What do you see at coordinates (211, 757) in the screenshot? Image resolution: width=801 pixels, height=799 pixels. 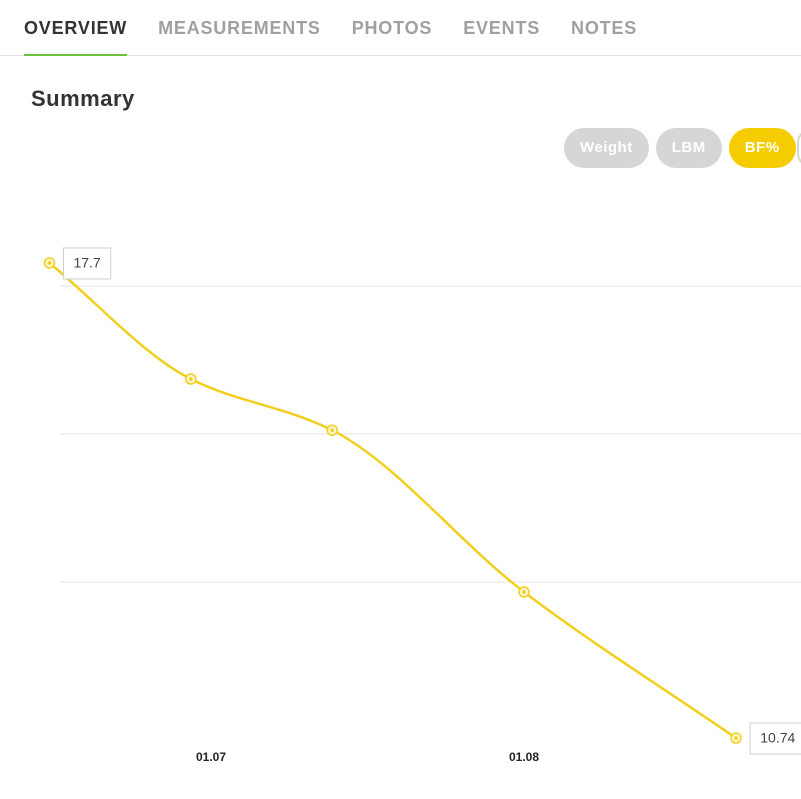 I see `x-tick-label: 01.07` at bounding box center [211, 757].